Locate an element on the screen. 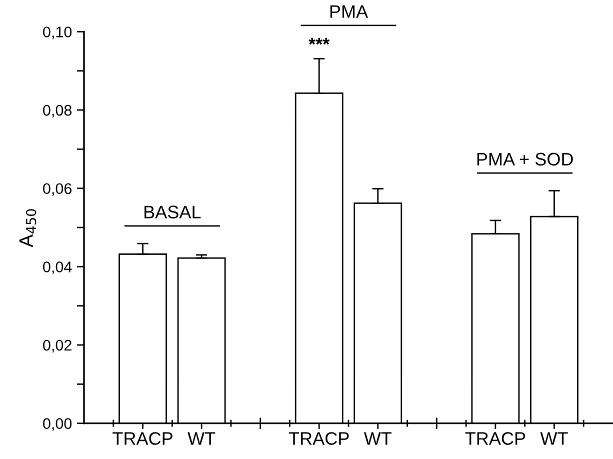 This screenshot has height=459, width=613. y-axis-title: A$_{450}$ is located at coordinates (27, 228).